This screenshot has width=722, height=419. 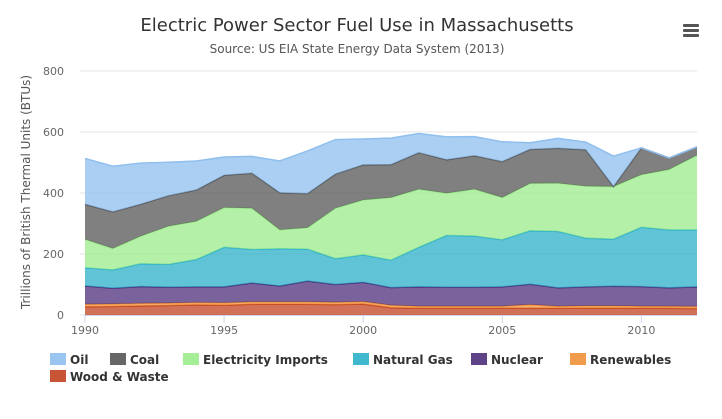 I want to click on y-tick-label: 400, so click(x=53, y=193).